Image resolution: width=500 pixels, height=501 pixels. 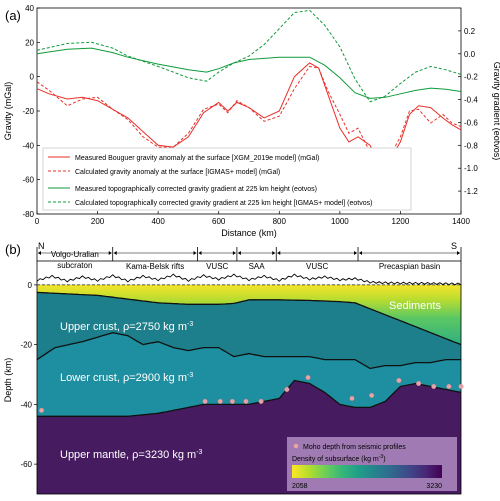 What do you see at coordinates (415, 306) in the screenshot?
I see `sediments-label: Sediments` at bounding box center [415, 306].